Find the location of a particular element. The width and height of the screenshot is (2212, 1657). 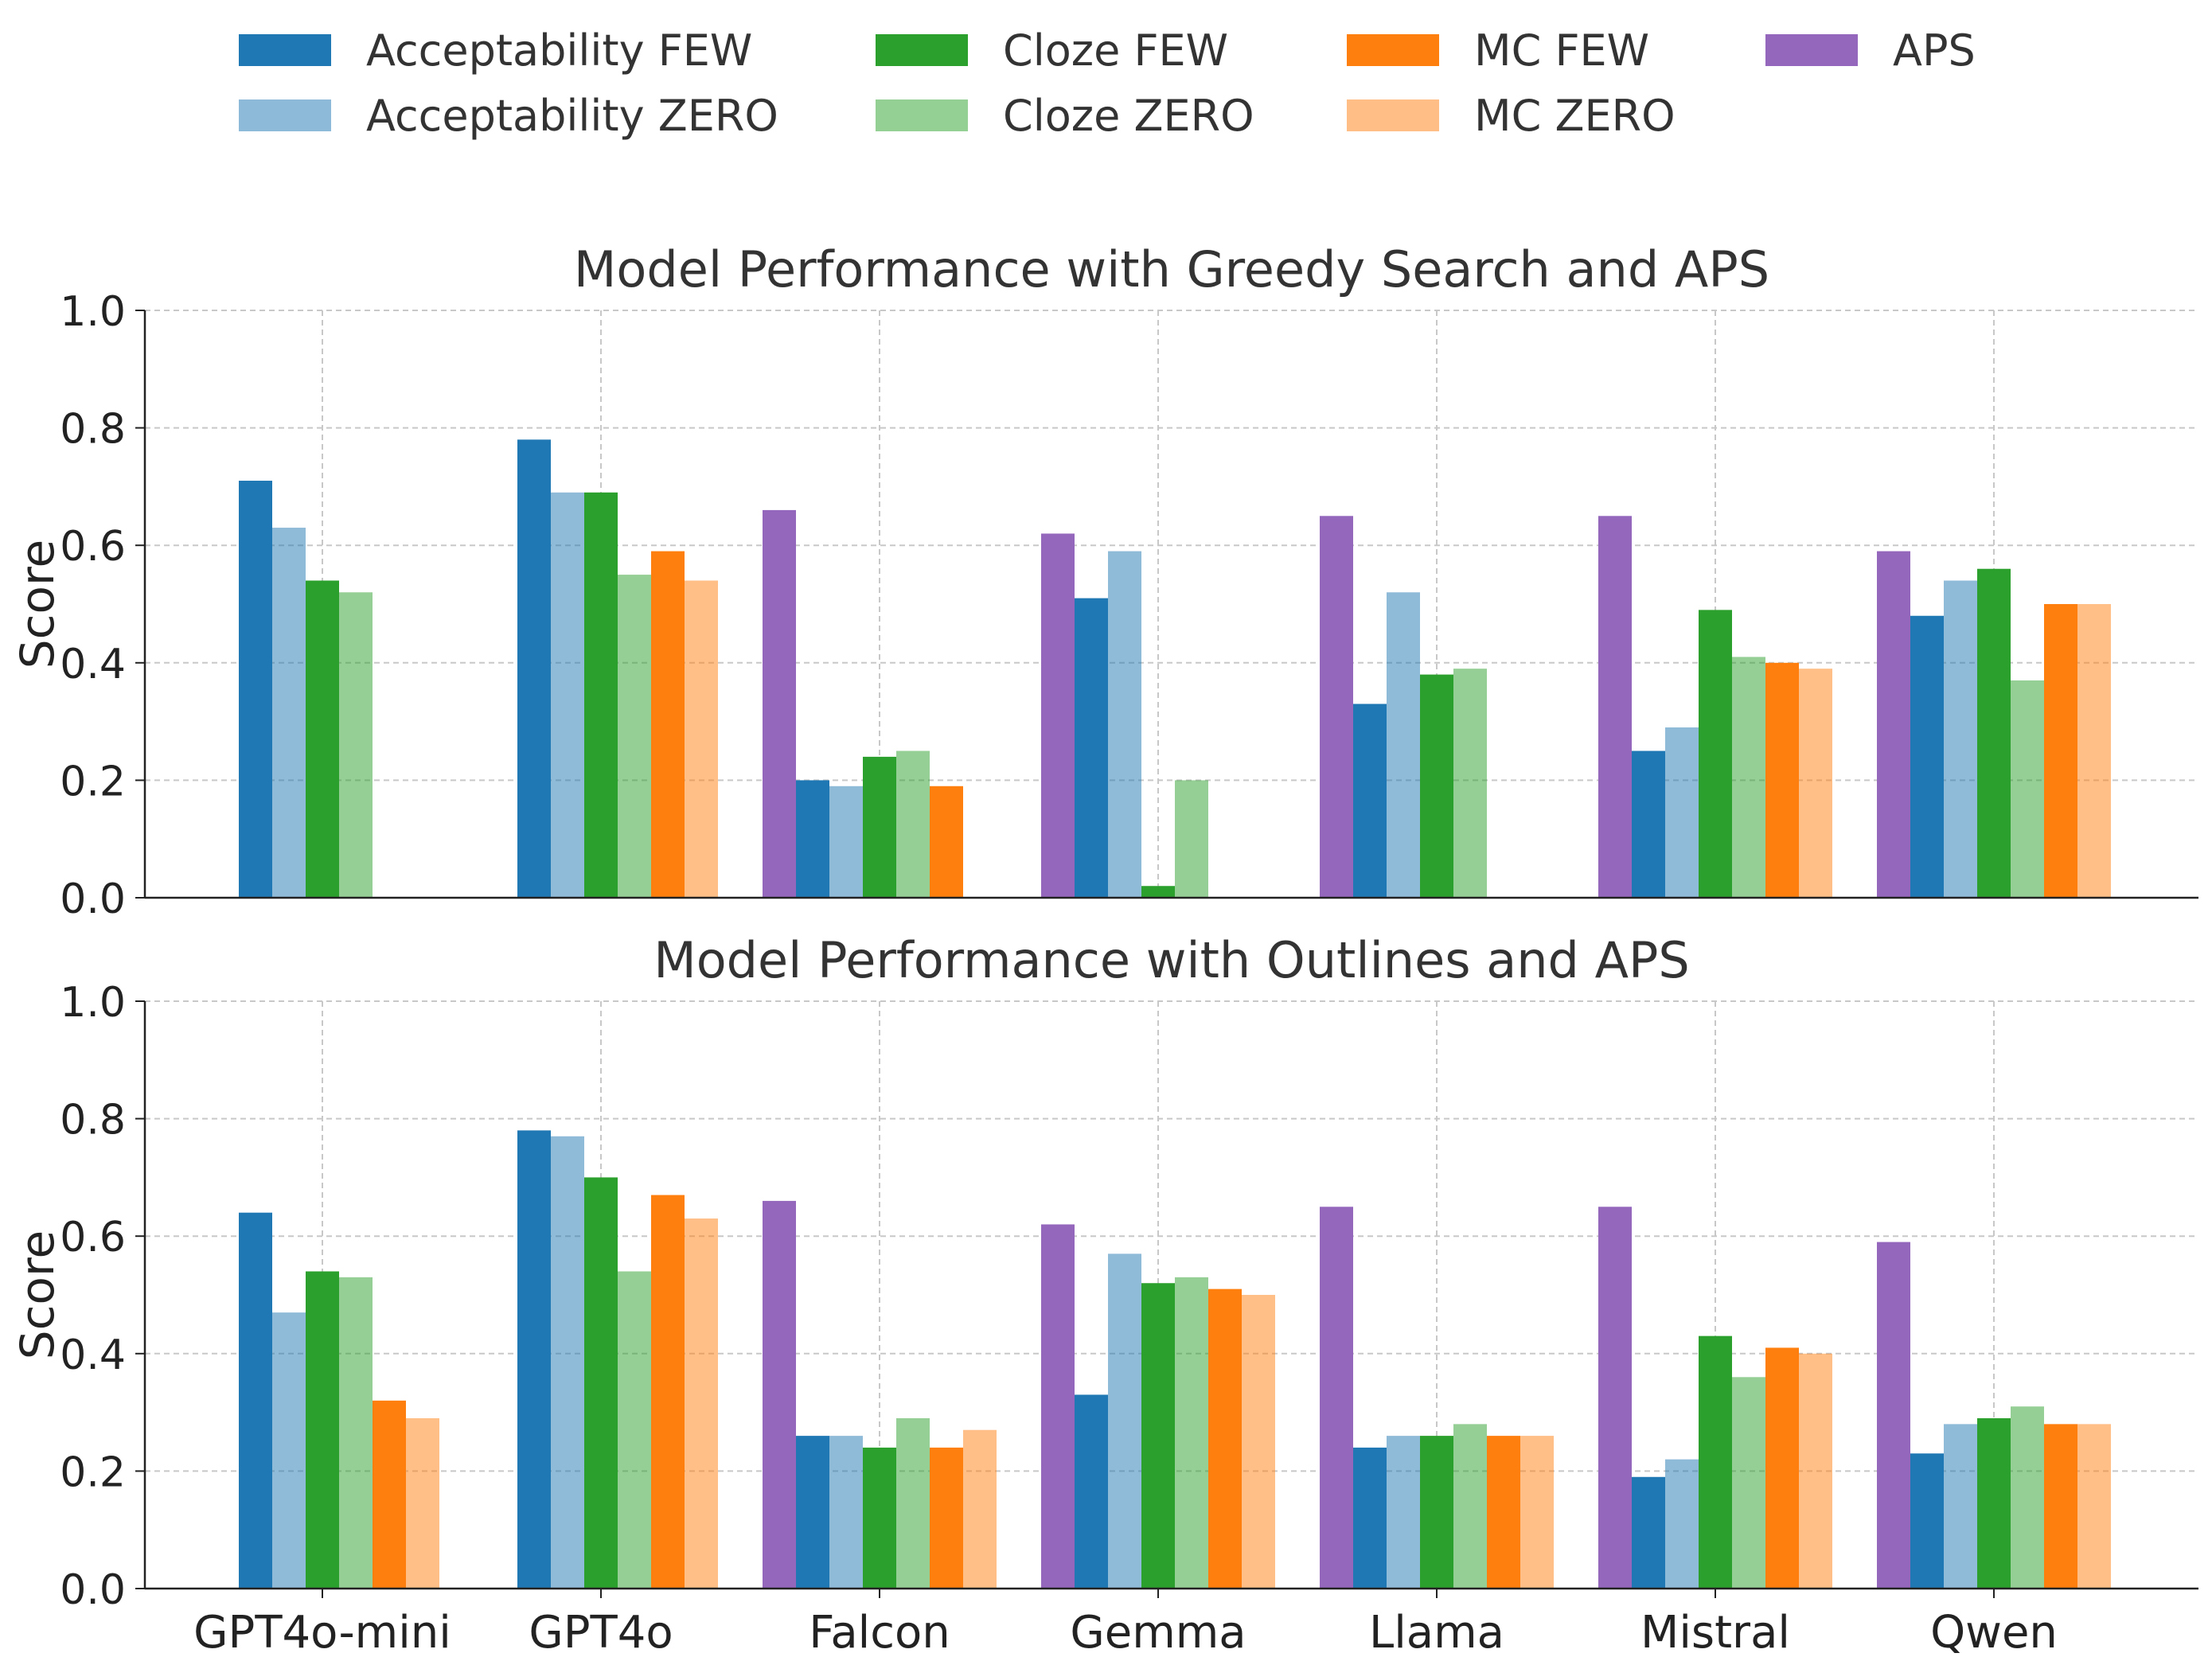

x-tick-label: GPT4o-mini is located at coordinates (322, 1632).